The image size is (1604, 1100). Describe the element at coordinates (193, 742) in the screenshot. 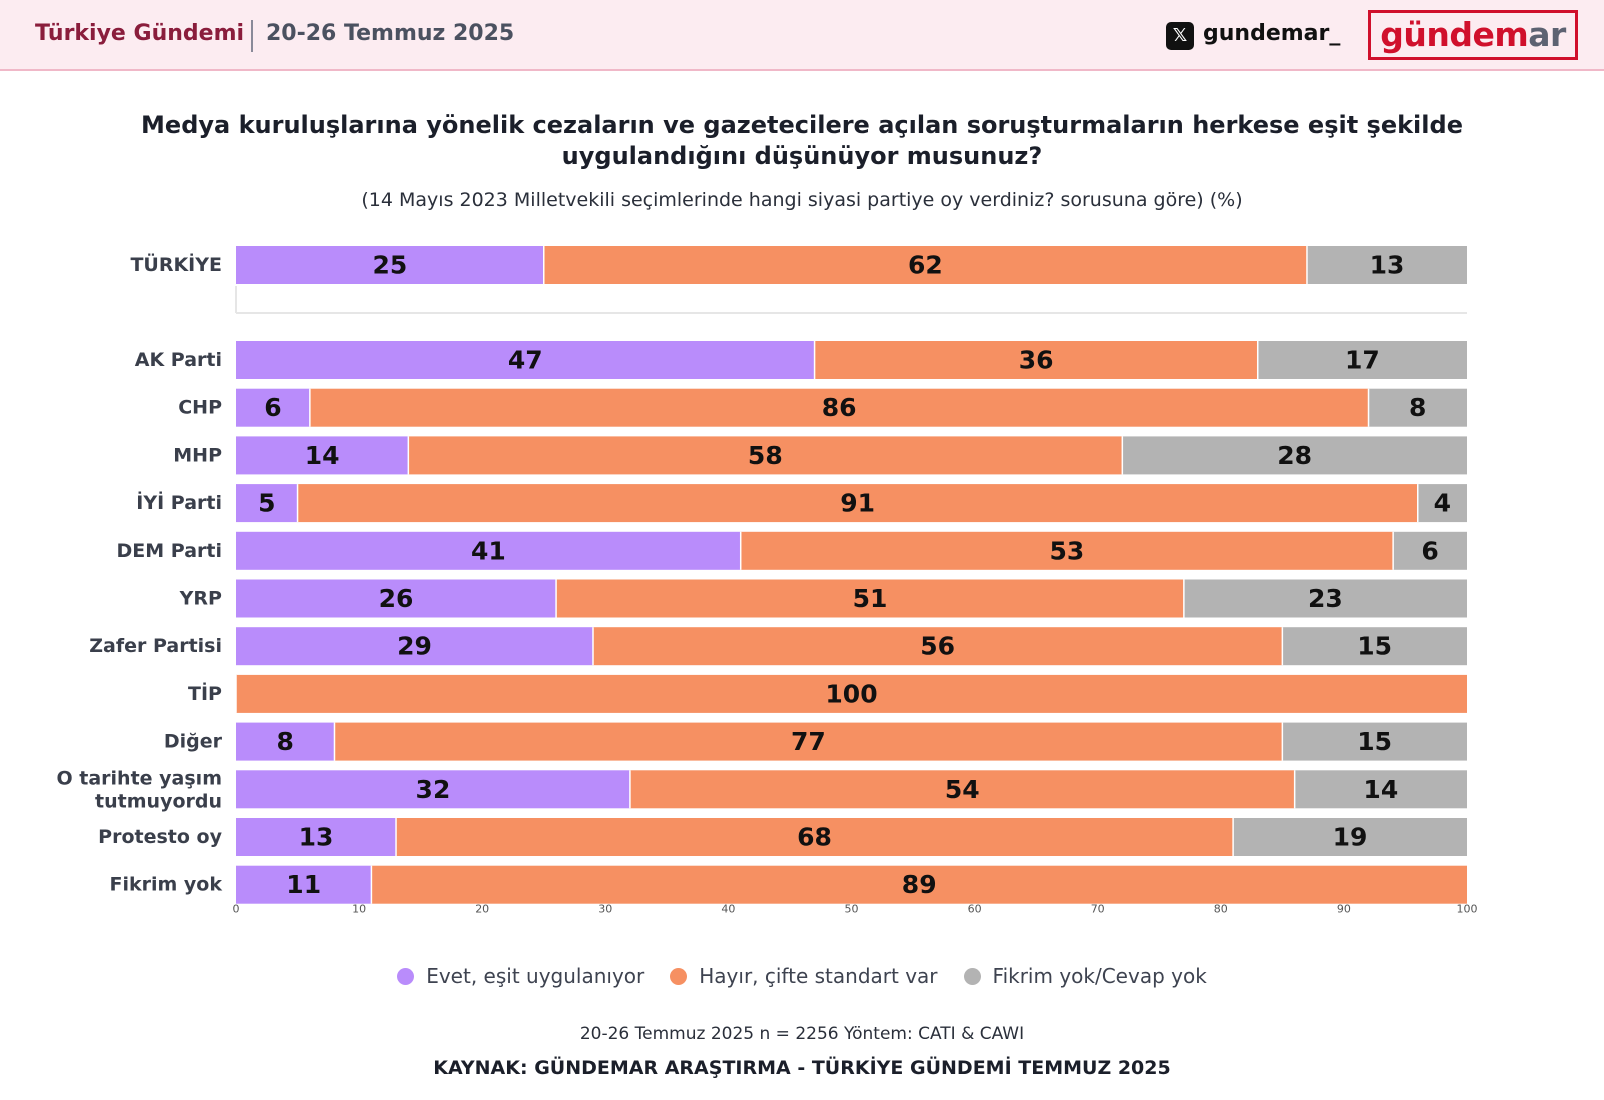

I see `category-label: Diğer` at that location.